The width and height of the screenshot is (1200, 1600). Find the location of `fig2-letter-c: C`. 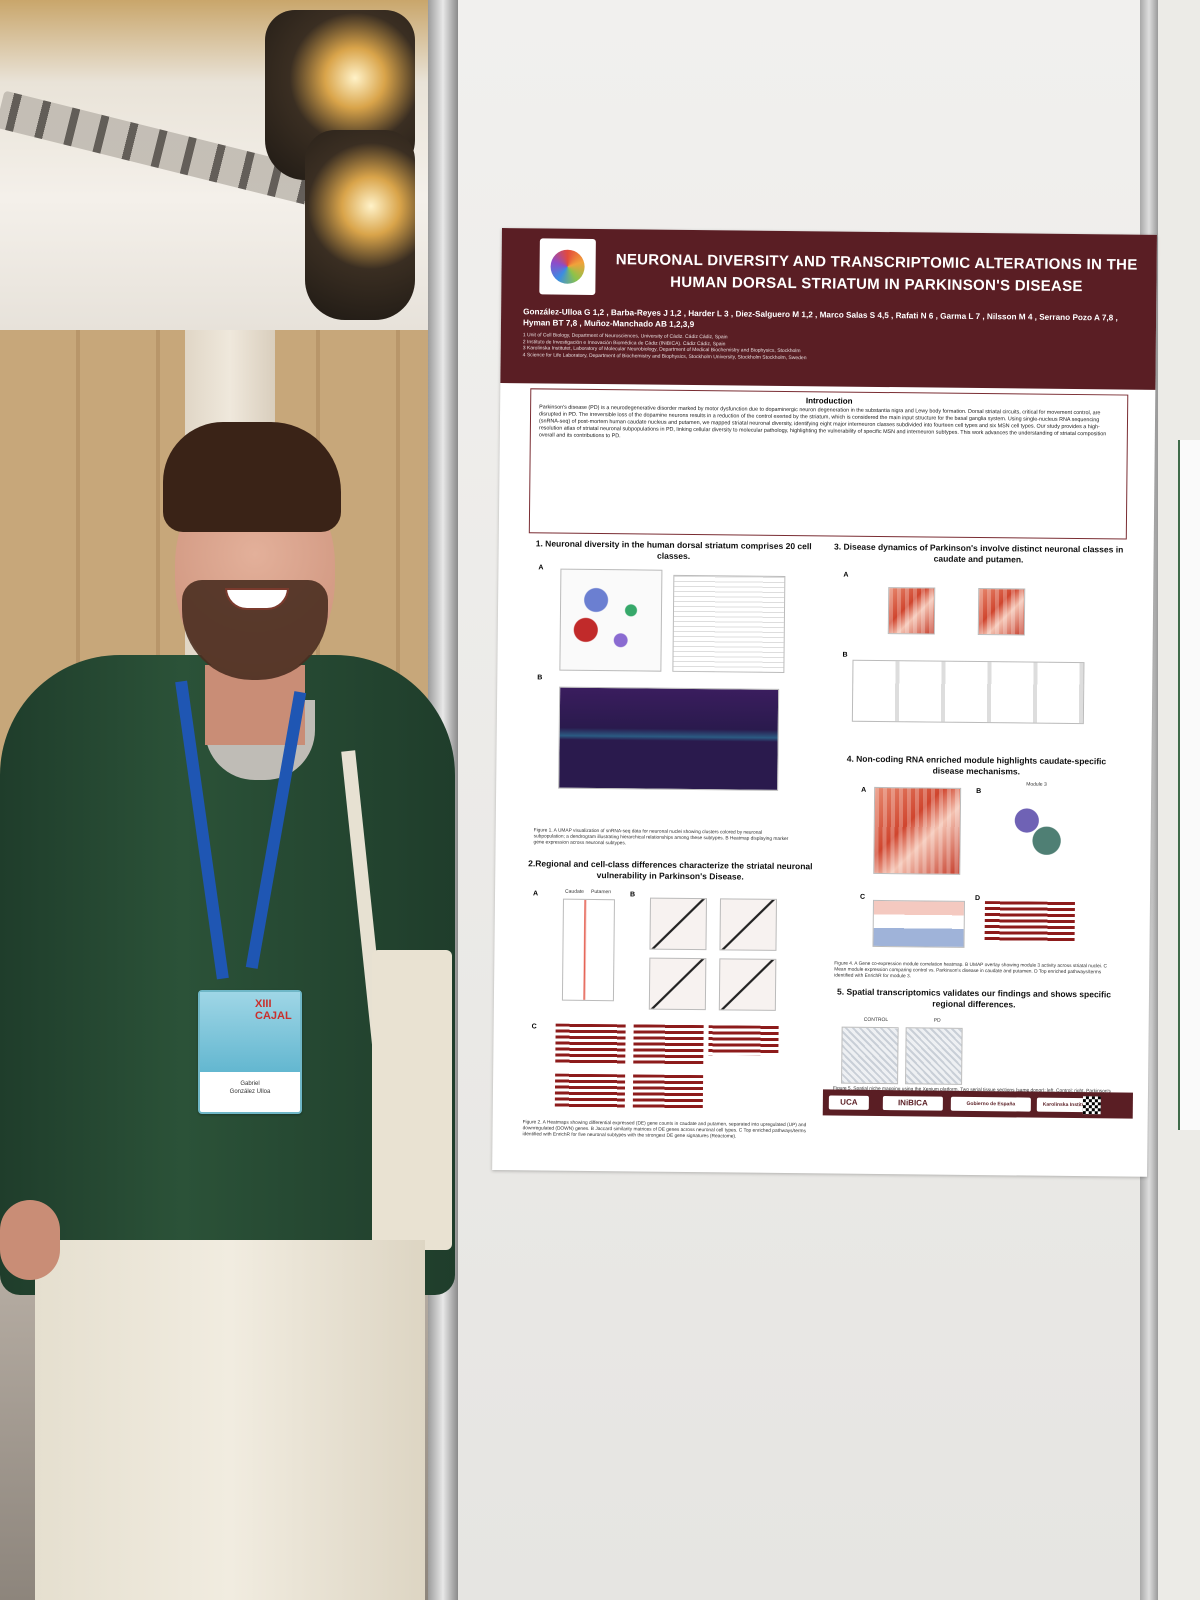

fig2-letter-c: C is located at coordinates (534, 1027).